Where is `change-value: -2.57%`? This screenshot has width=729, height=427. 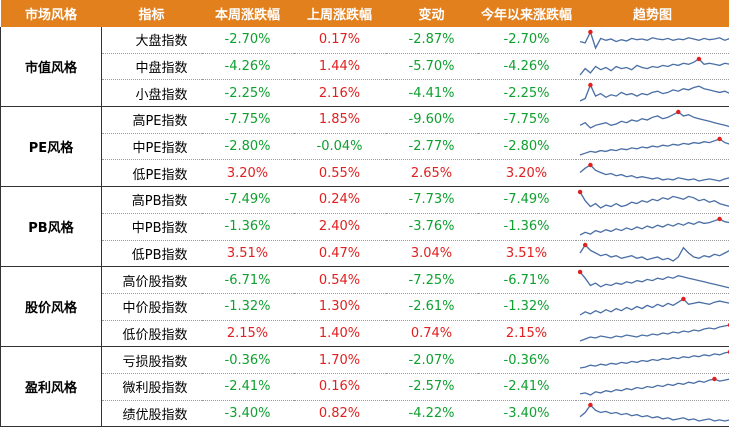 change-value: -2.57% is located at coordinates (432, 386).